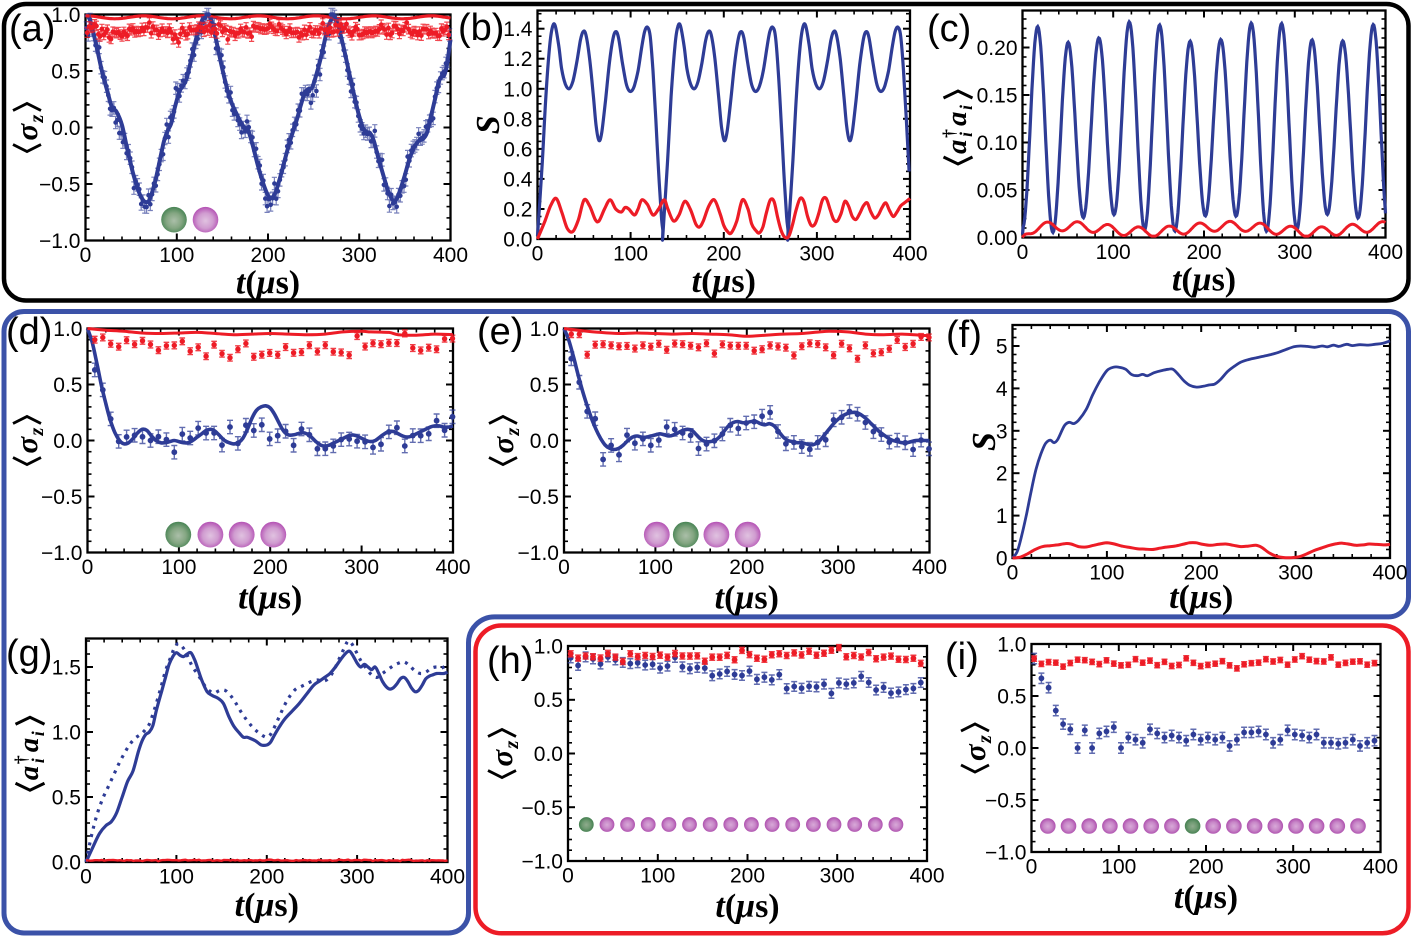 This screenshot has height=937, width=1412. I want to click on svg-text: 1.5, so click(66, 668).